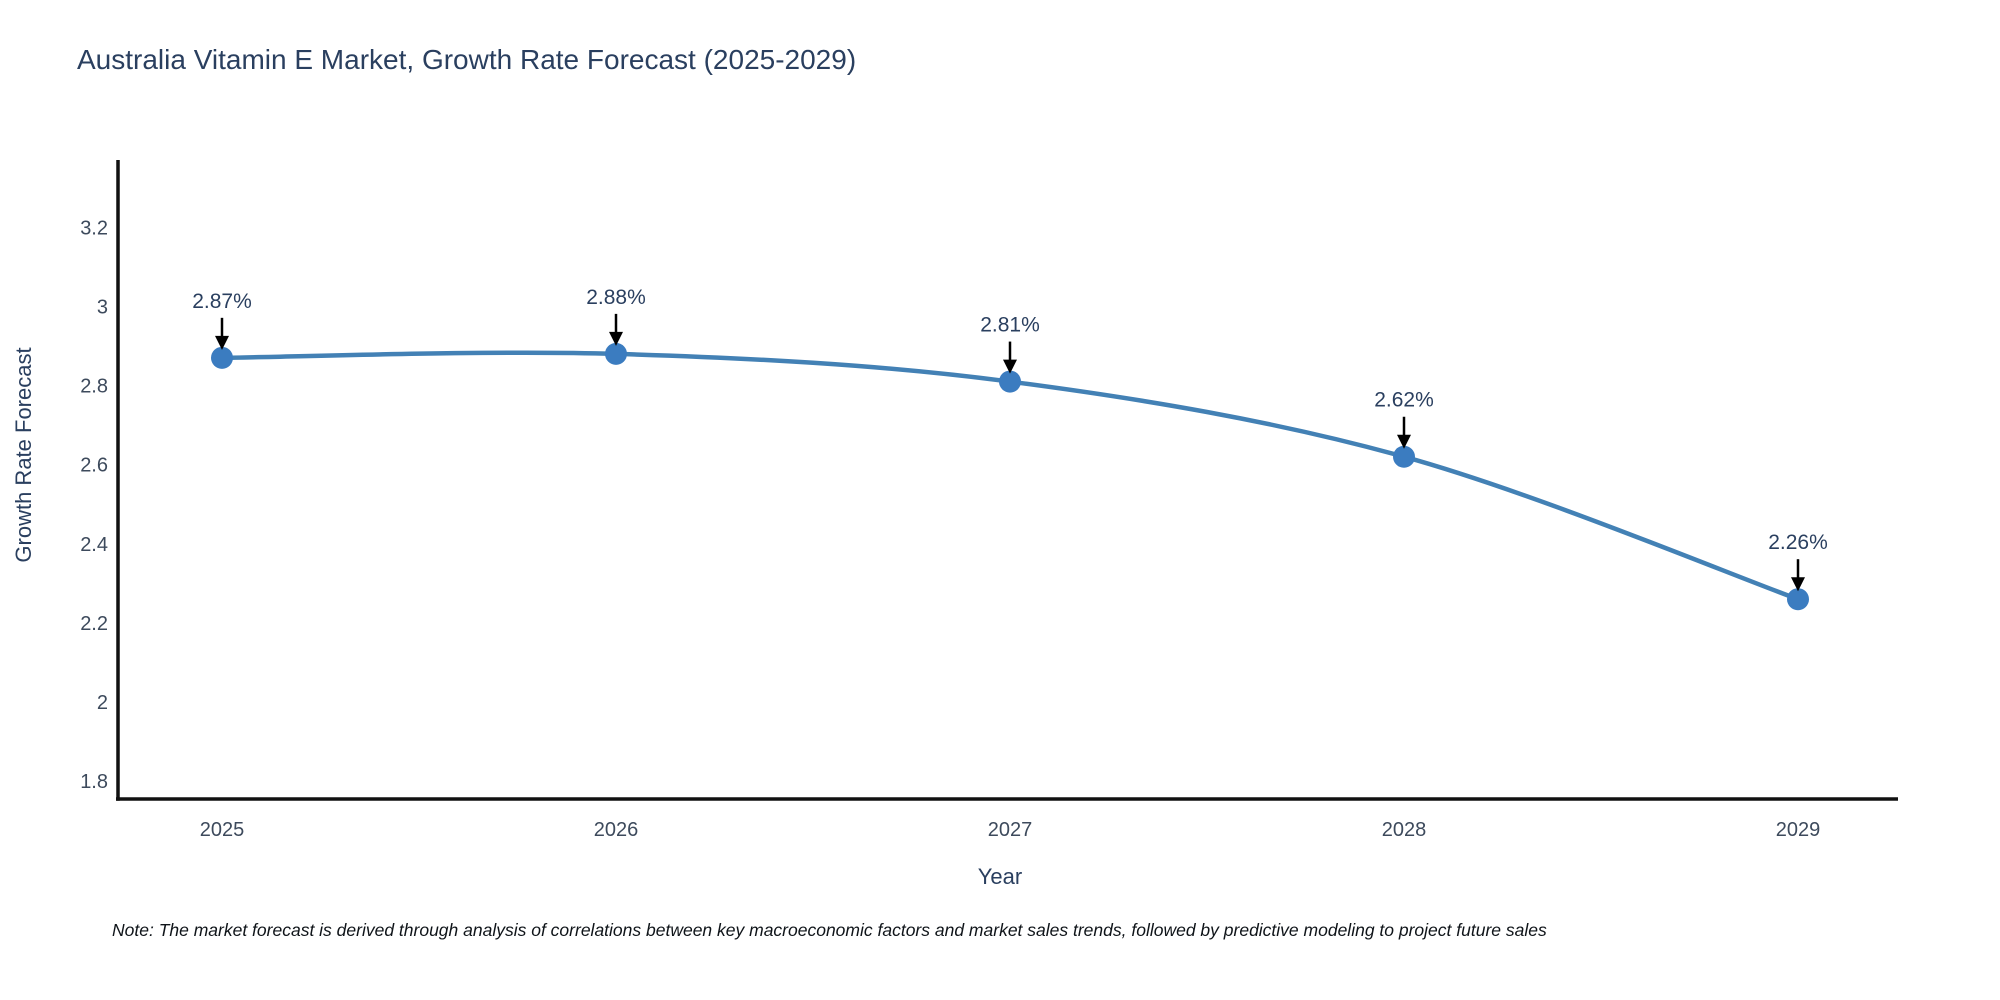 The width and height of the screenshot is (2000, 1000). I want to click on x-tick-label: 2025, so click(222, 830).